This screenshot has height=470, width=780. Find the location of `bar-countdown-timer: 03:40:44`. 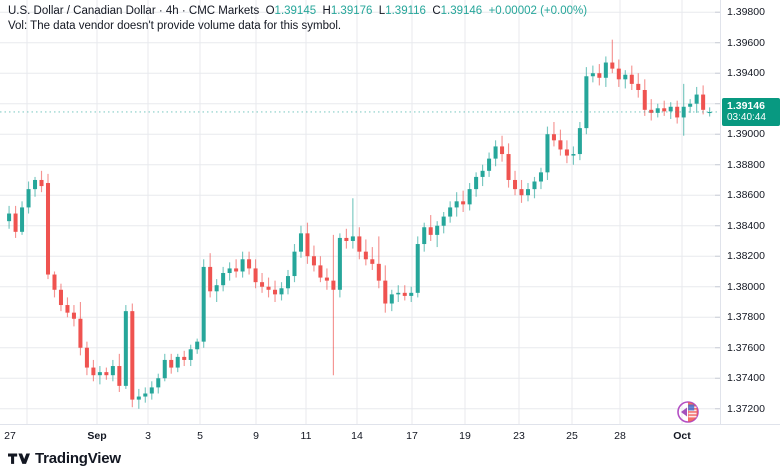

bar-countdown-timer: 03:40:44 is located at coordinates (746, 117).